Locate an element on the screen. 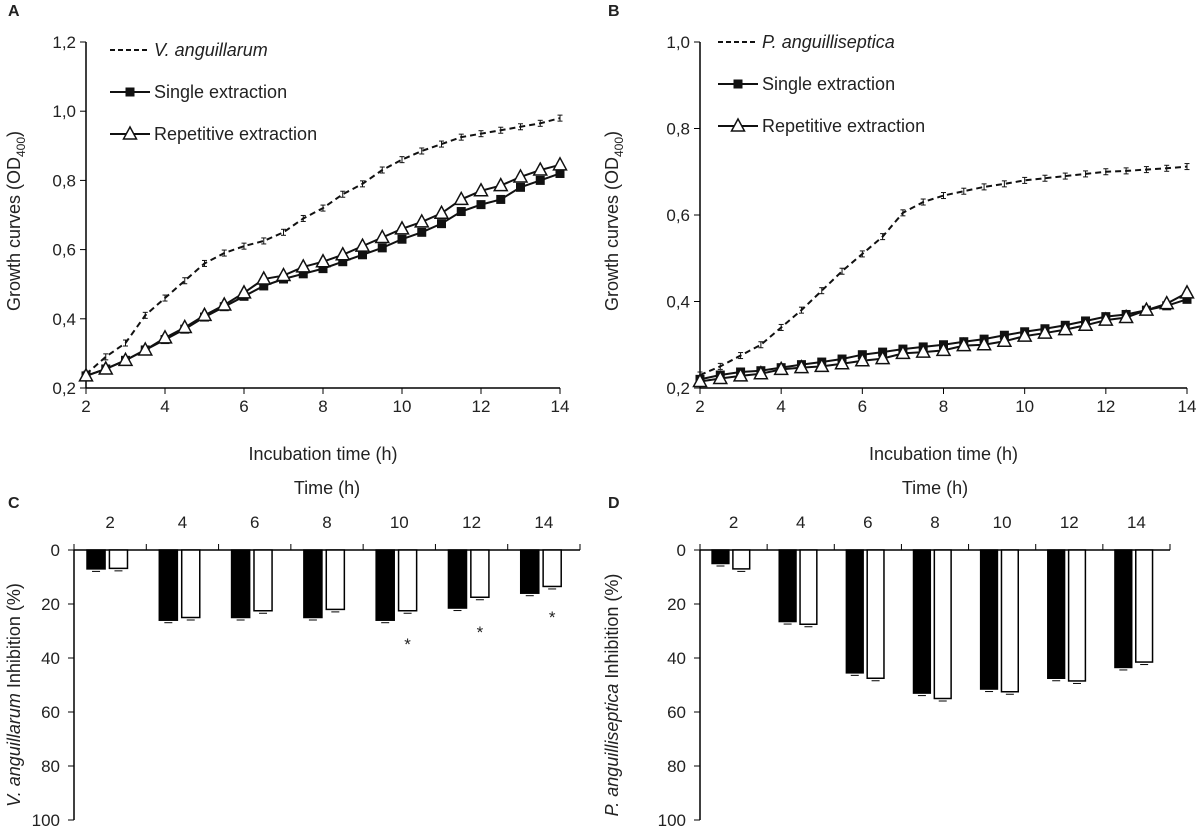 The width and height of the screenshot is (1200, 830). y-tick-label: 1,2 is located at coordinates (64, 42).